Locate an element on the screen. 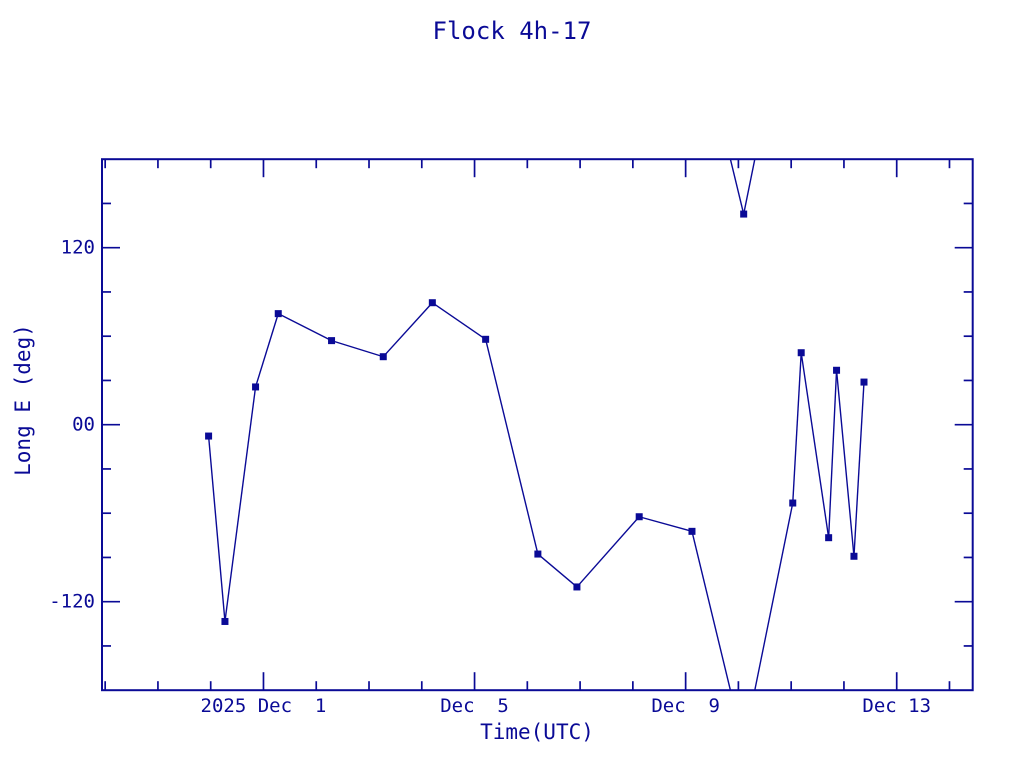 This screenshot has height=768, width=1024. x-tick-label: Dec 13 is located at coordinates (896, 706).